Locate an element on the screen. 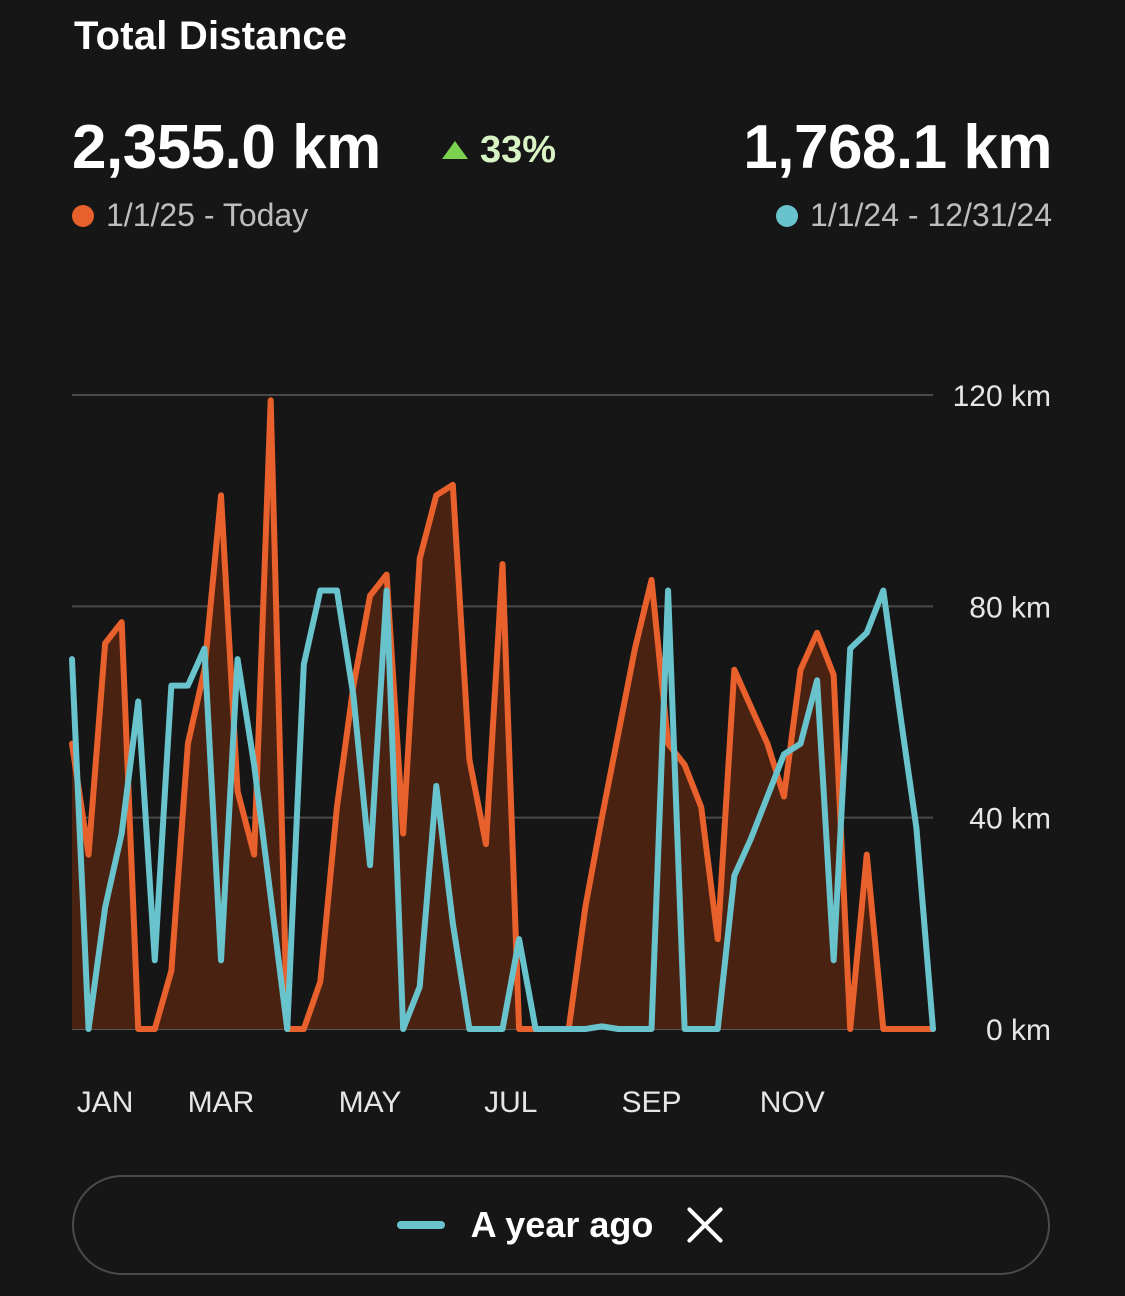 The height and width of the screenshot is (1296, 1125). previous-range-label: 1/1/24 - 12/31/24 is located at coordinates (931, 215).